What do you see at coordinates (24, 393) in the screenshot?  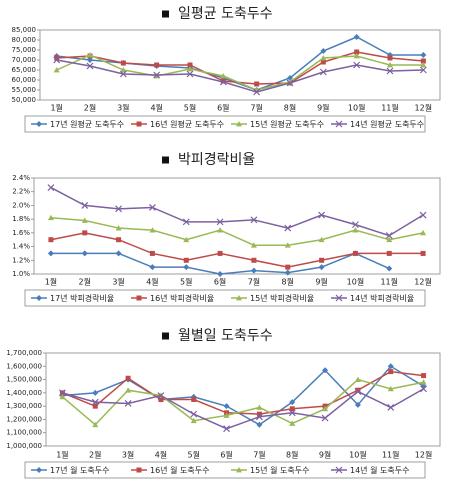 I see `y-tick-label: 1,400,000` at bounding box center [24, 393].